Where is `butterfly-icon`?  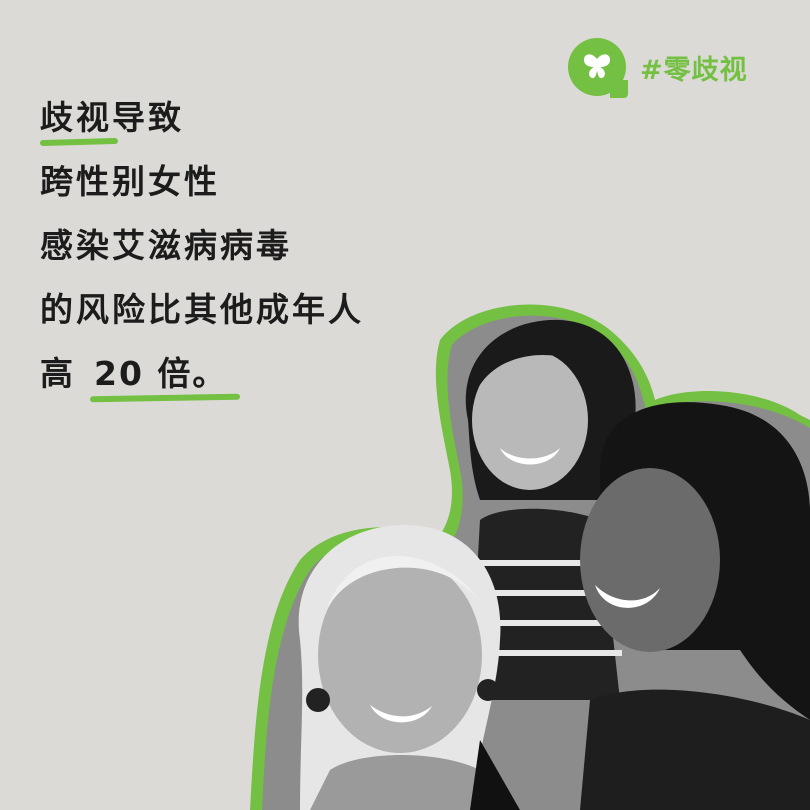
butterfly-icon is located at coordinates (598, 68).